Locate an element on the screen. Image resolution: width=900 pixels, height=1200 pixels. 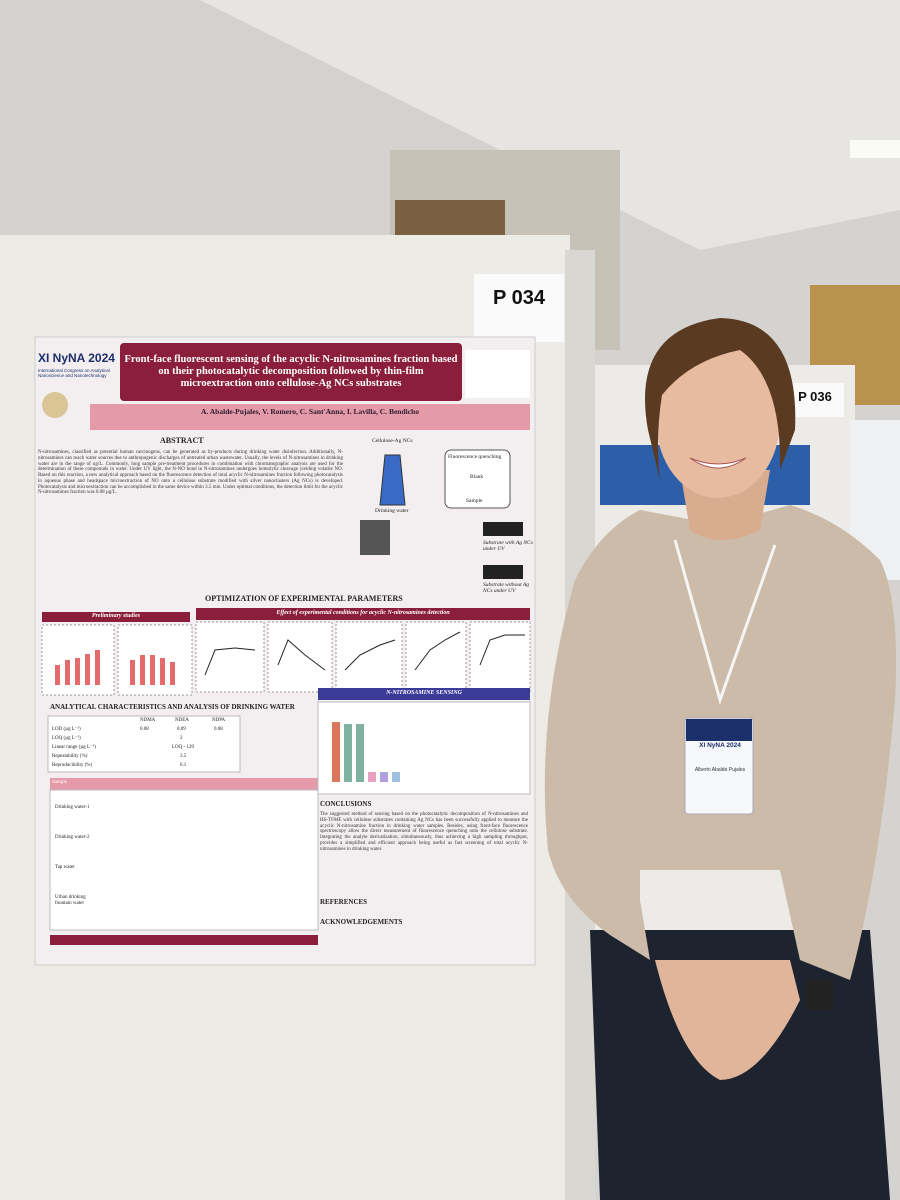
board-label: P 034 is located at coordinates (519, 298).